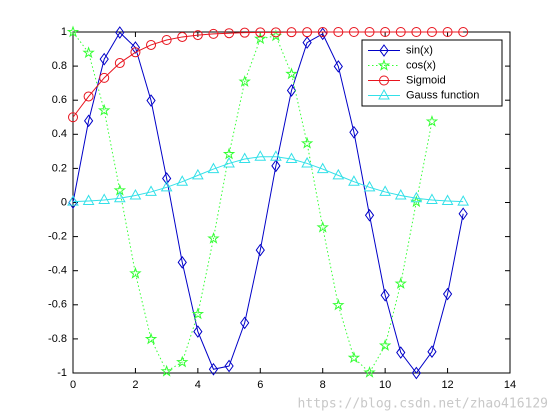 The height and width of the screenshot is (420, 560). I want to click on y-tick-label: -0.6, so click(57, 305).